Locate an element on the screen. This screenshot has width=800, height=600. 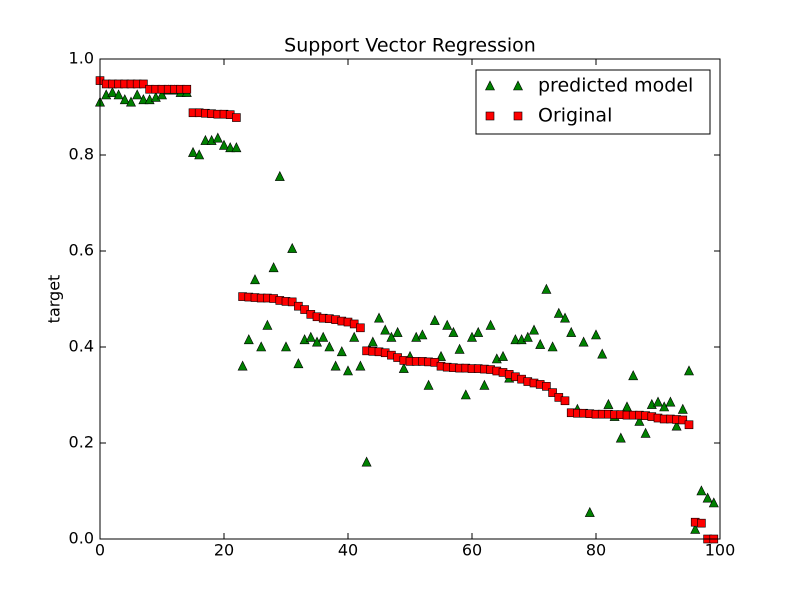
y-tick-label: 0.8 is located at coordinates (81, 154).